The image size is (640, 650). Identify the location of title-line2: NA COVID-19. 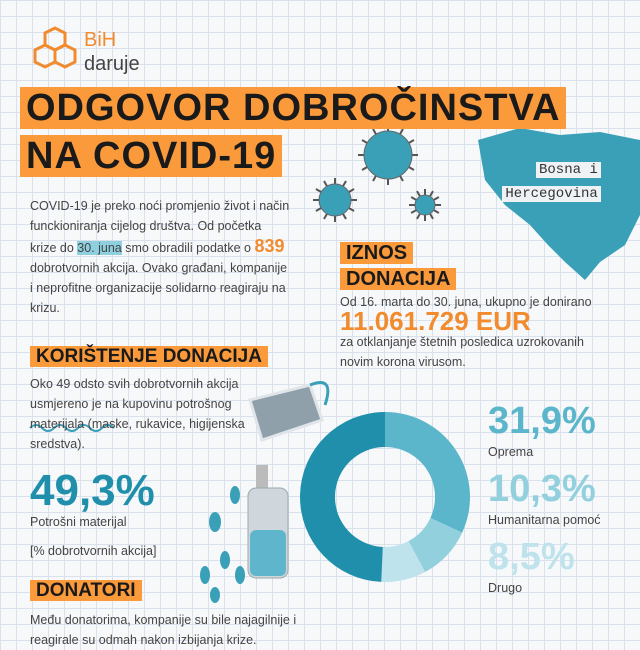
(151, 156).